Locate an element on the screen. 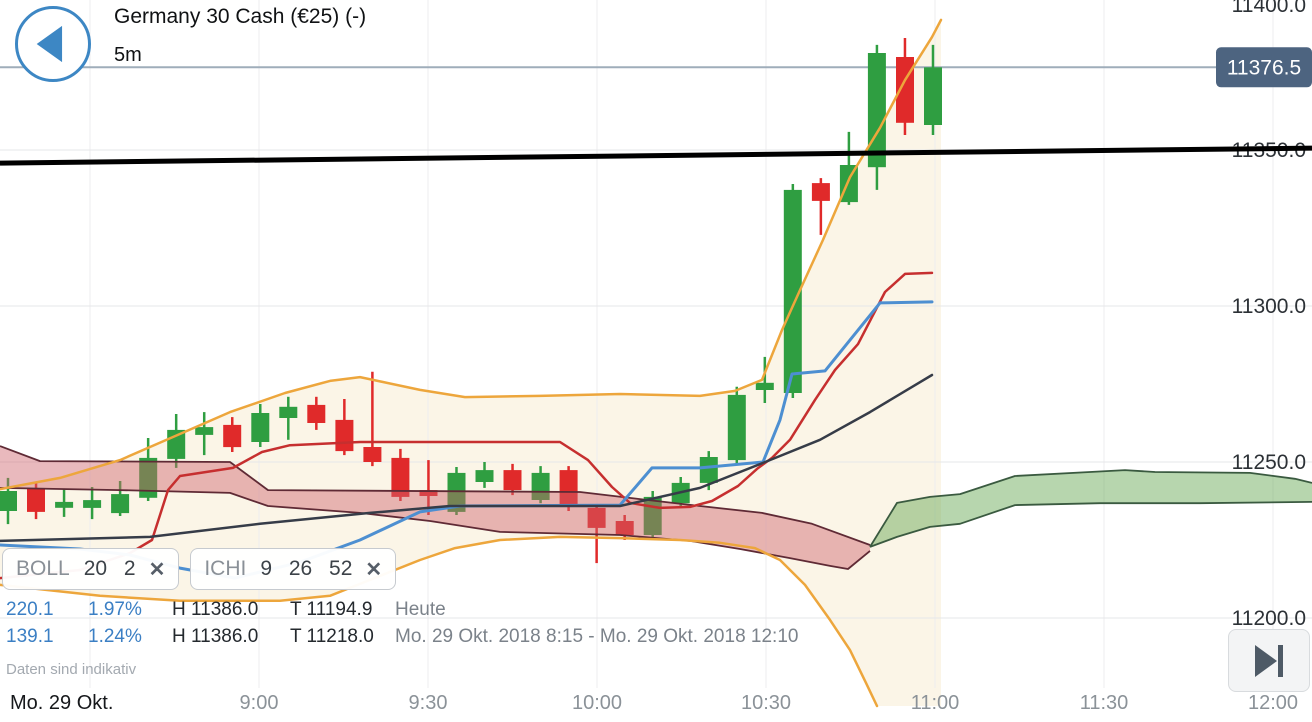  indicator-chip-boll: BOLL 20 2 ✕ is located at coordinates (91, 569).